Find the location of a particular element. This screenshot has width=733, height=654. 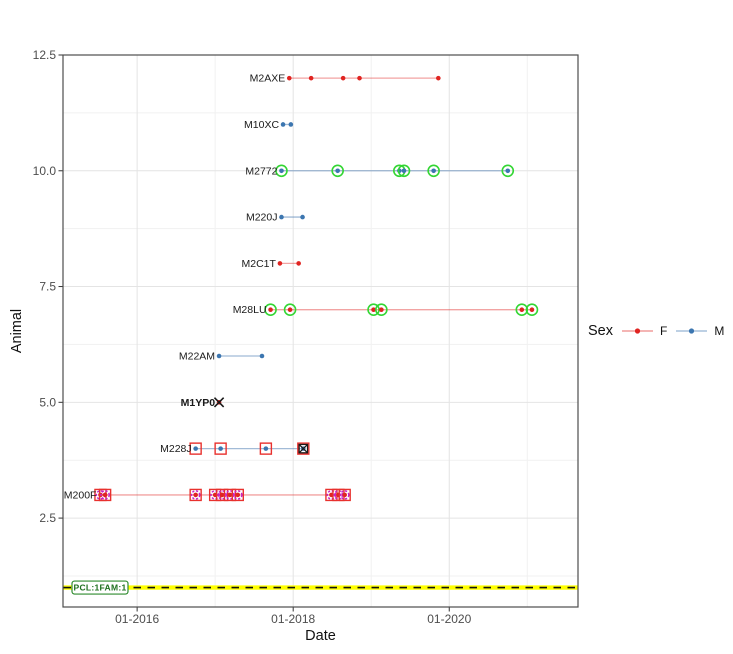

legend-title: Sex is located at coordinates (600, 331).